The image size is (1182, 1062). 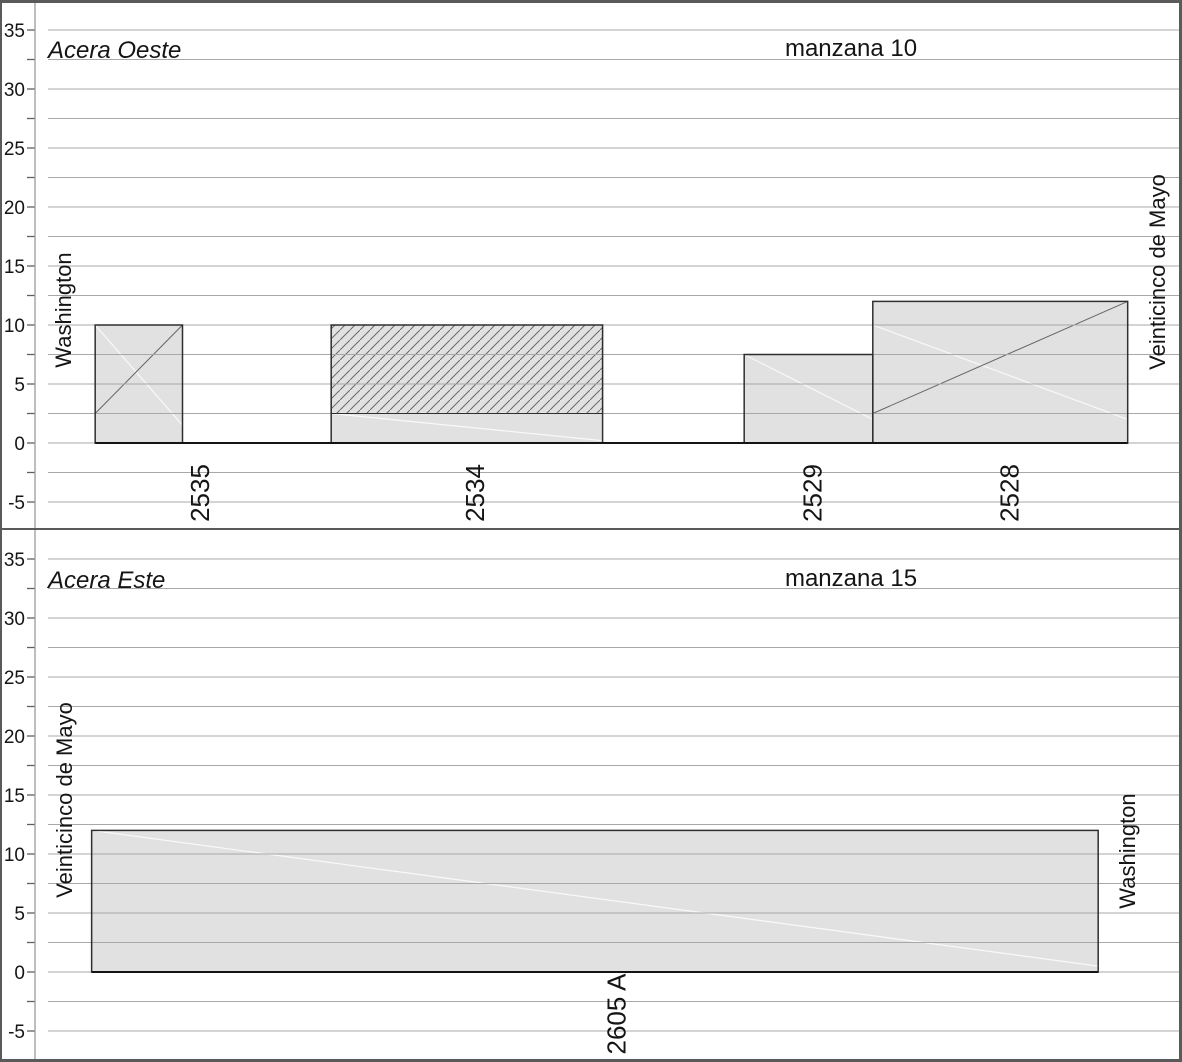 What do you see at coordinates (200, 493) in the screenshot?
I see `lot-number-label: 2535` at bounding box center [200, 493].